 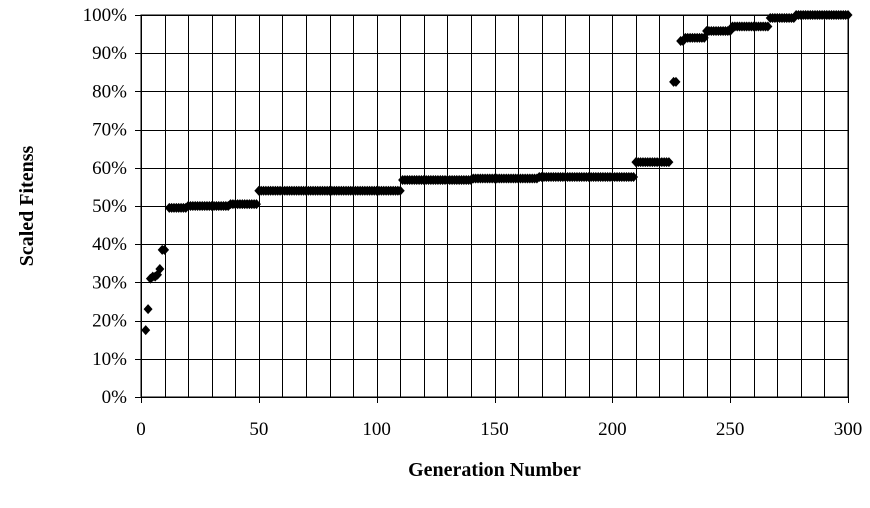 What do you see at coordinates (494, 429) in the screenshot?
I see `x-tick-label: 150` at bounding box center [494, 429].